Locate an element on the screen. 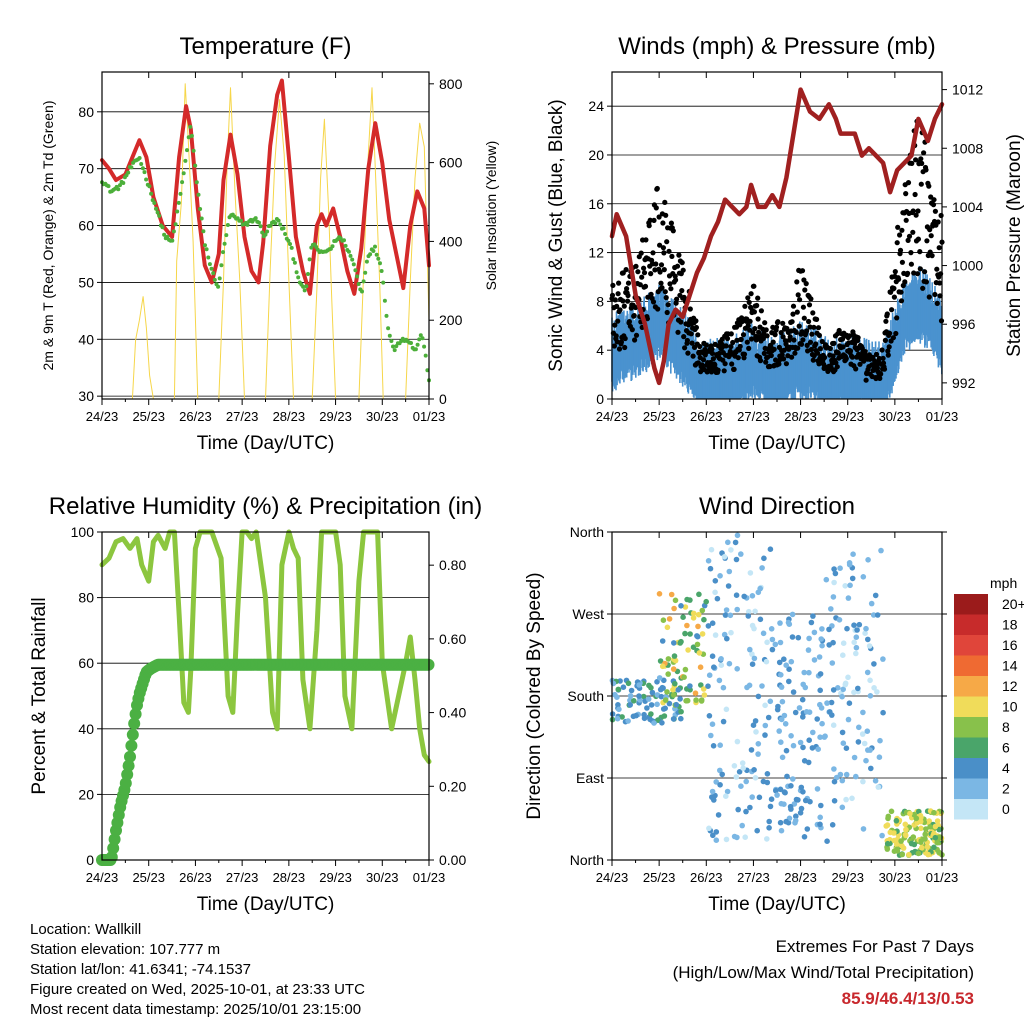  x-tick-label: 24/23 is located at coordinates (102, 416).